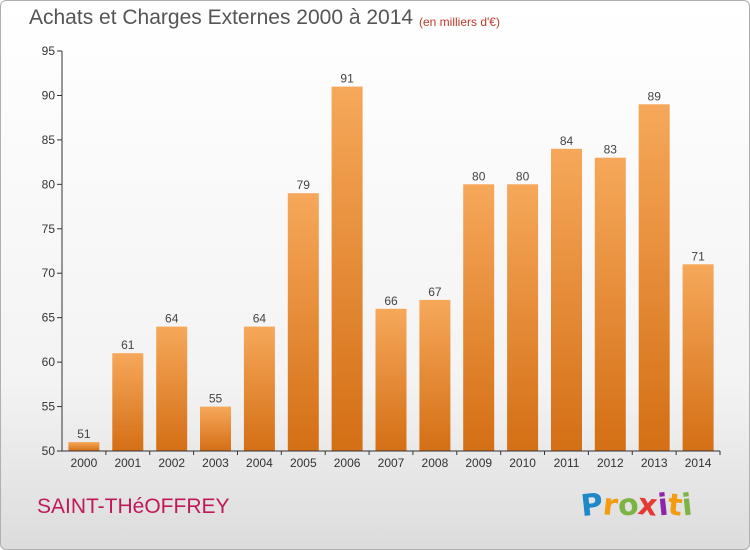 The image size is (750, 550). I want to click on y-tick-label: 50, so click(49, 451).